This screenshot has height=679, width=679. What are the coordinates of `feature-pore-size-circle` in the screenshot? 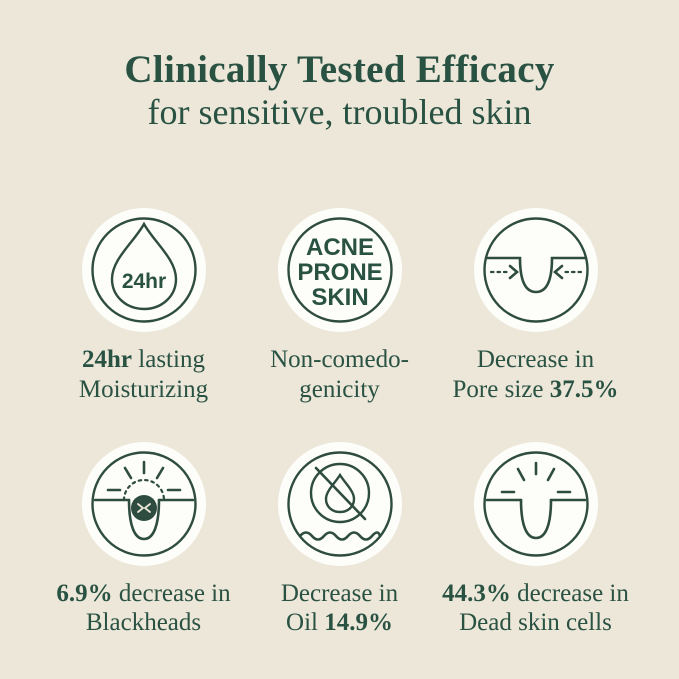 It's located at (535, 270).